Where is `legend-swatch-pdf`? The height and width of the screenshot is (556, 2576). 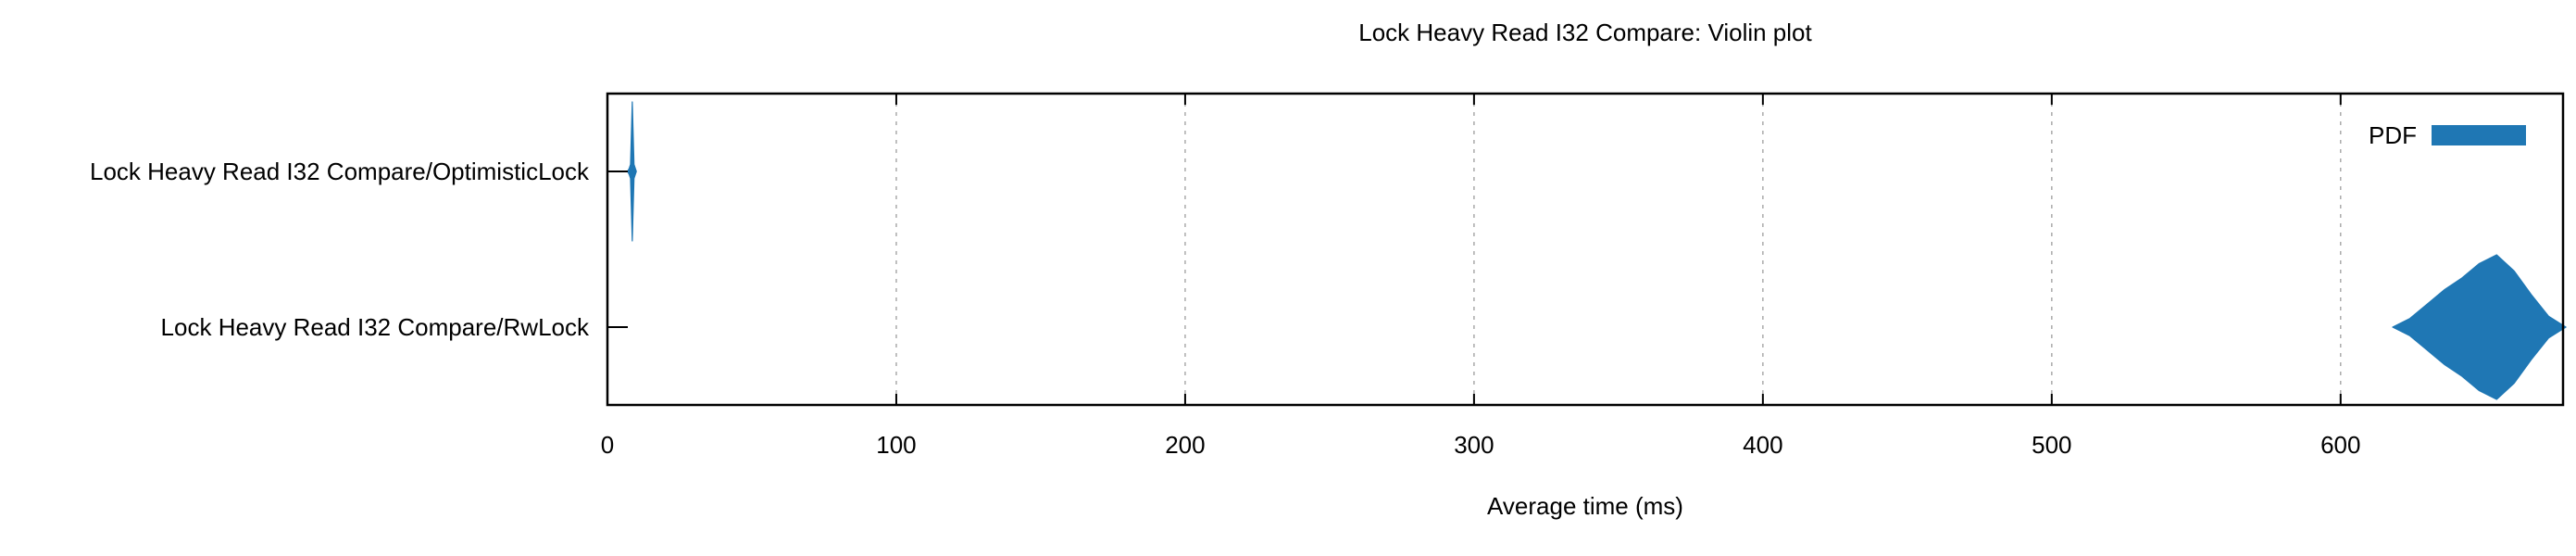
legend-swatch-pdf is located at coordinates (2479, 135).